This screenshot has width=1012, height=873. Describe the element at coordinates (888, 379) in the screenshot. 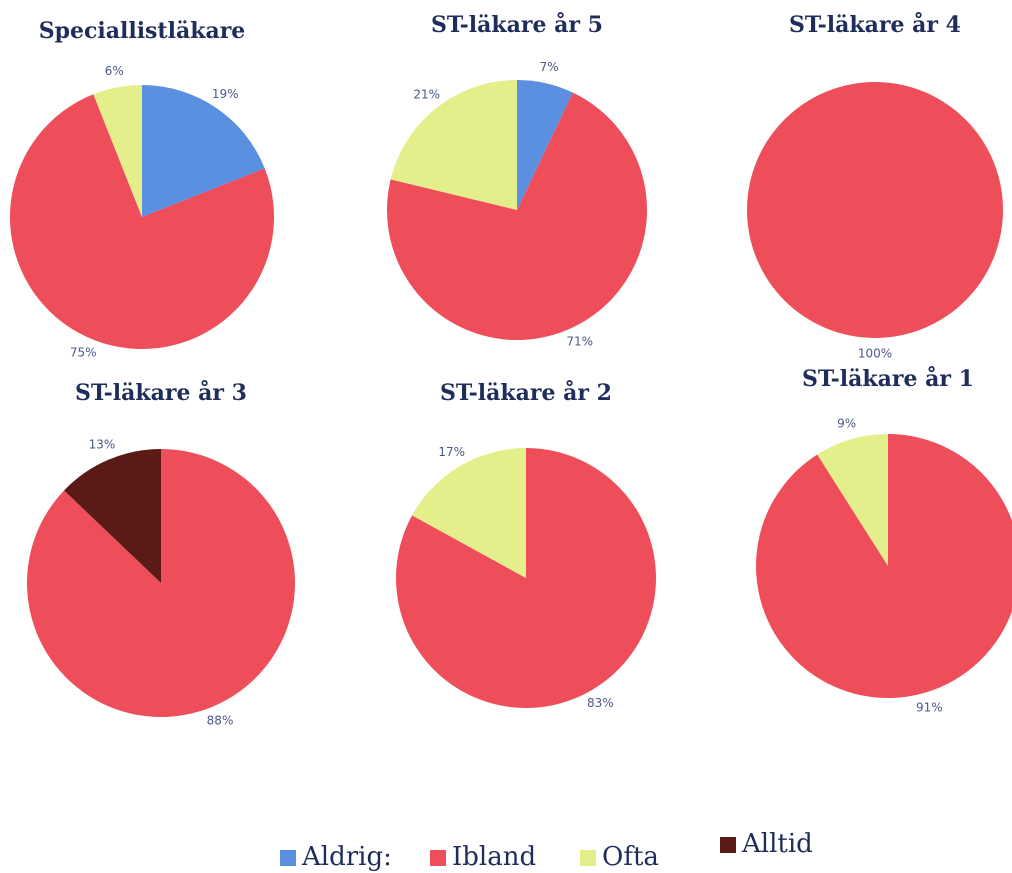

I see `pie-title: ST-läkare år 1` at that location.